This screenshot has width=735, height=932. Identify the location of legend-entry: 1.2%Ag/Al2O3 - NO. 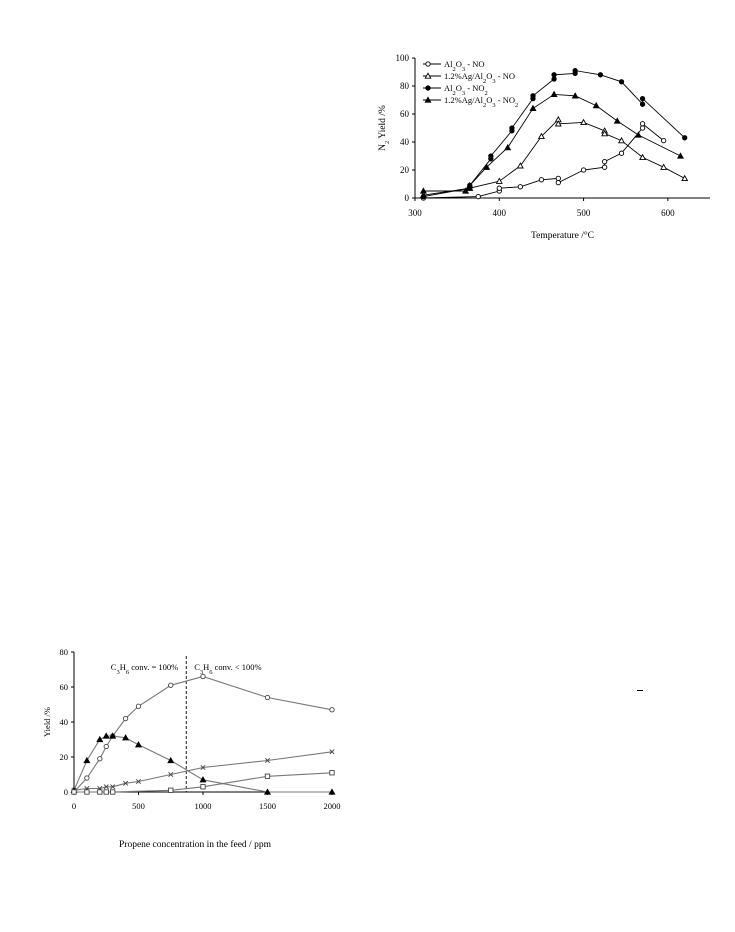
(479, 78).